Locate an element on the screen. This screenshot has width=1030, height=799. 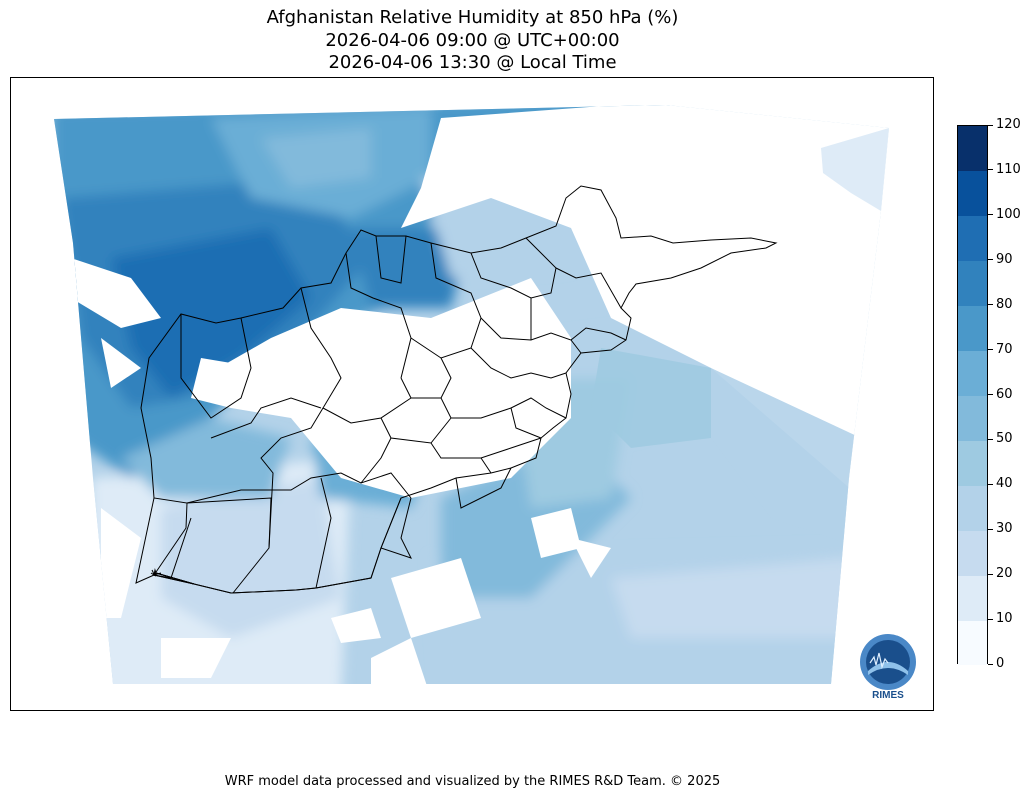
colorbar-tick-label: 90 is located at coordinates (1004, 259).